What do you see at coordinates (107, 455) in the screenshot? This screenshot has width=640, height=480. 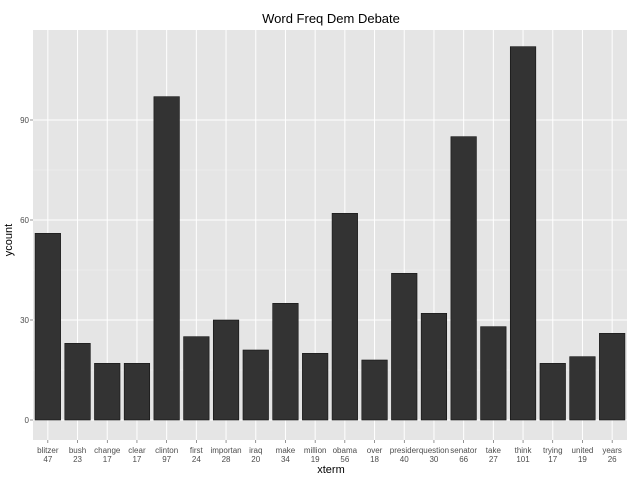 I see `x-tick-label: change 17` at bounding box center [107, 455].